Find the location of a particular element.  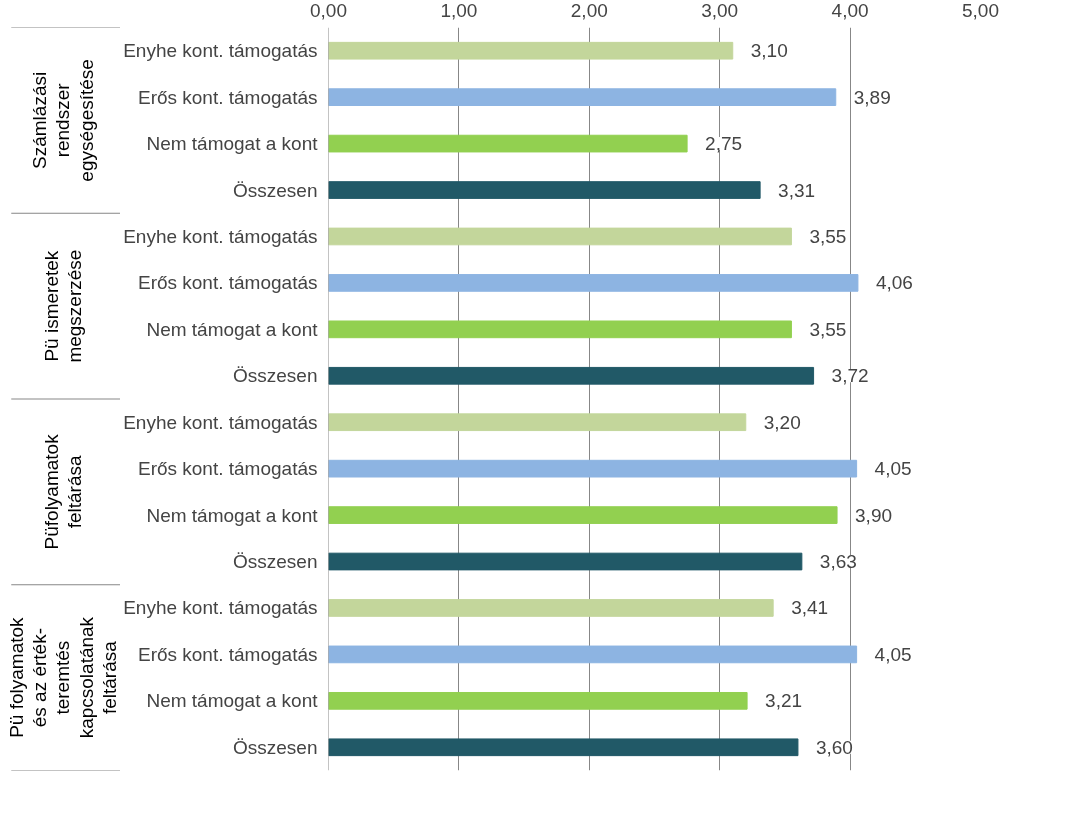

data-label: 2,75 is located at coordinates (724, 144).